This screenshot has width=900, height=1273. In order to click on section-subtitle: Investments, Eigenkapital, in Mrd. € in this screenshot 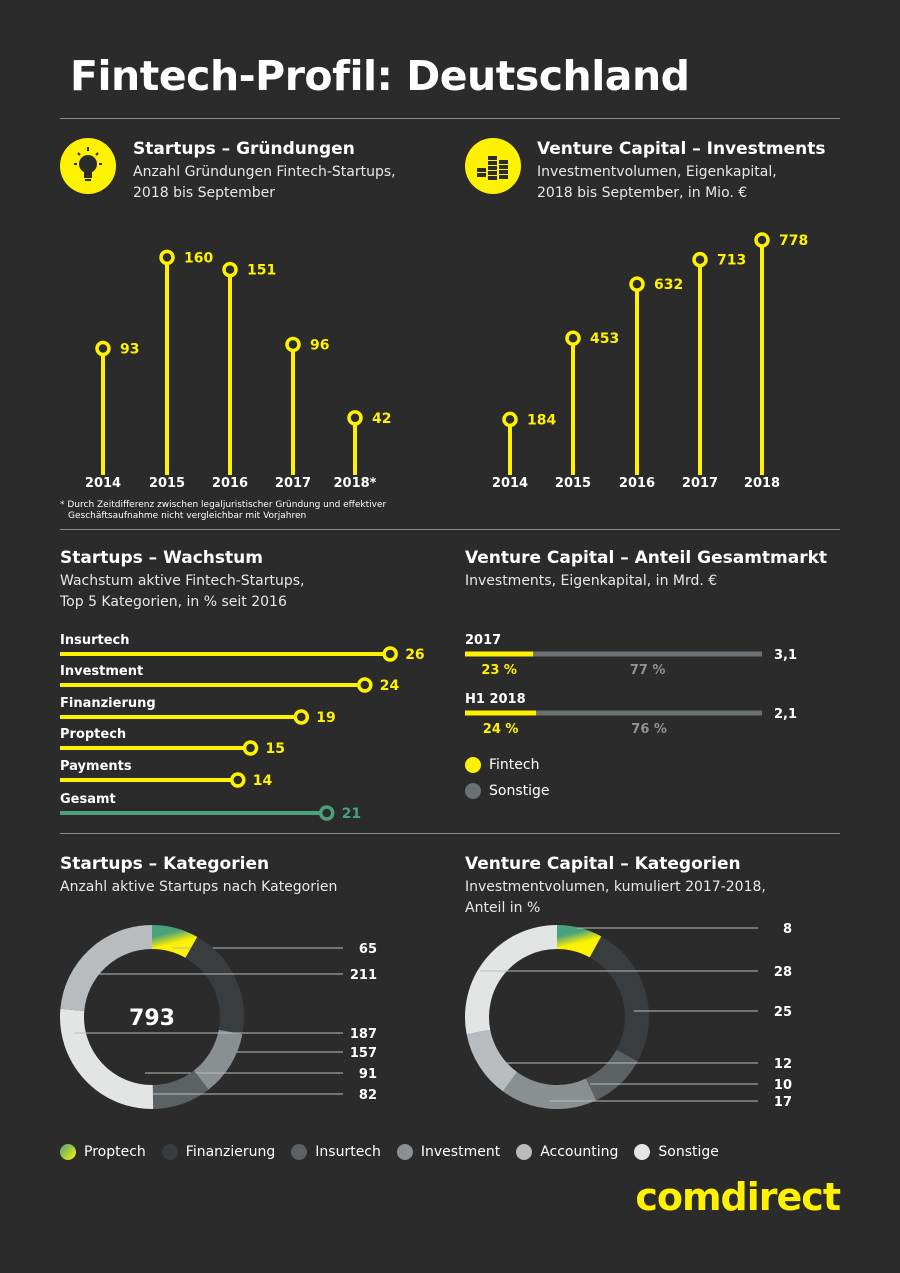, I will do `click(591, 581)`.